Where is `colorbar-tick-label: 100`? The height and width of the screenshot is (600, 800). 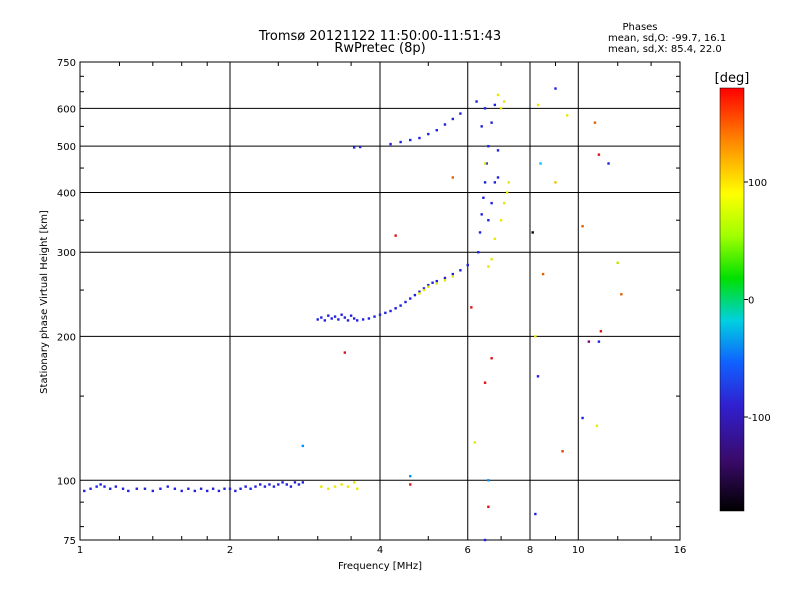
colorbar-tick-label: 100 is located at coordinates (757, 183).